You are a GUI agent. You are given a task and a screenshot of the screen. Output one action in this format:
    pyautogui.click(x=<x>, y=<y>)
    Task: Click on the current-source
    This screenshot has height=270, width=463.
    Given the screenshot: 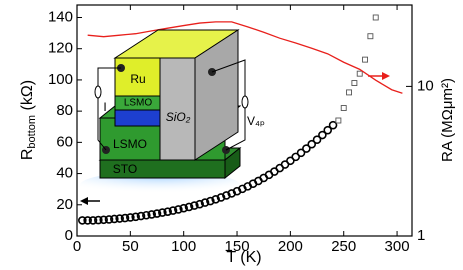 What is the action you would take?
    pyautogui.click(x=98, y=92)
    